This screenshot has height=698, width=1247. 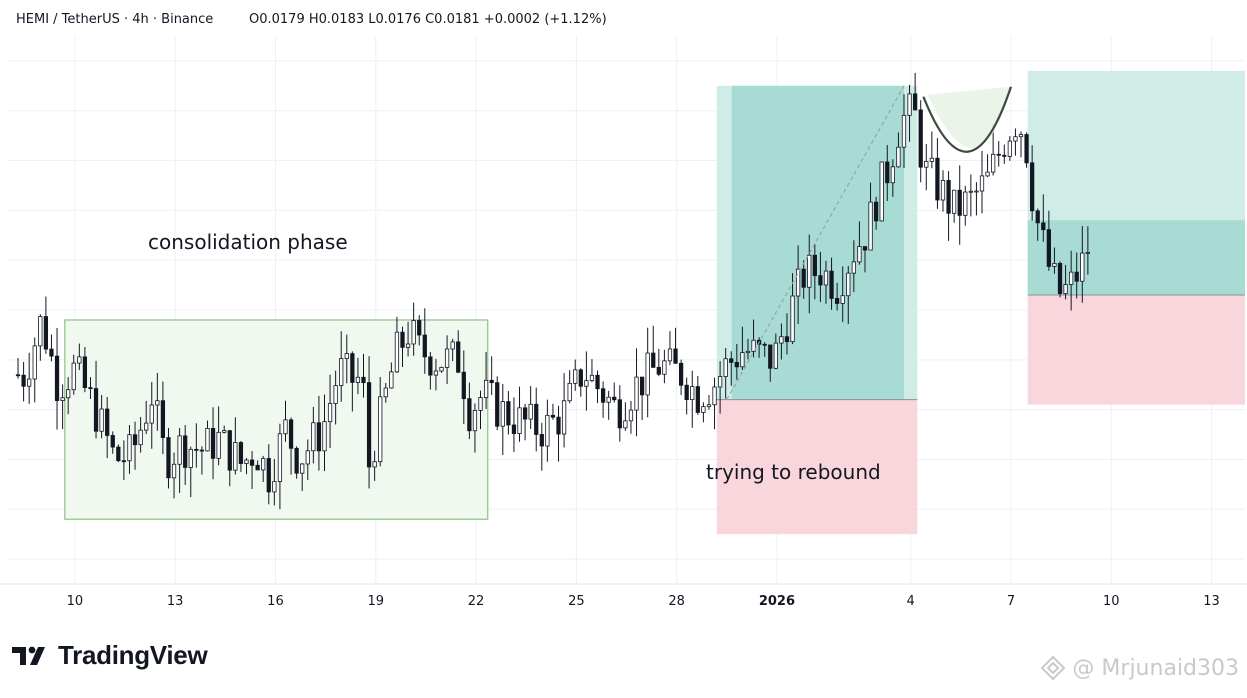 What do you see at coordinates (576, 601) in the screenshot?
I see `x-tick-label: 25` at bounding box center [576, 601].